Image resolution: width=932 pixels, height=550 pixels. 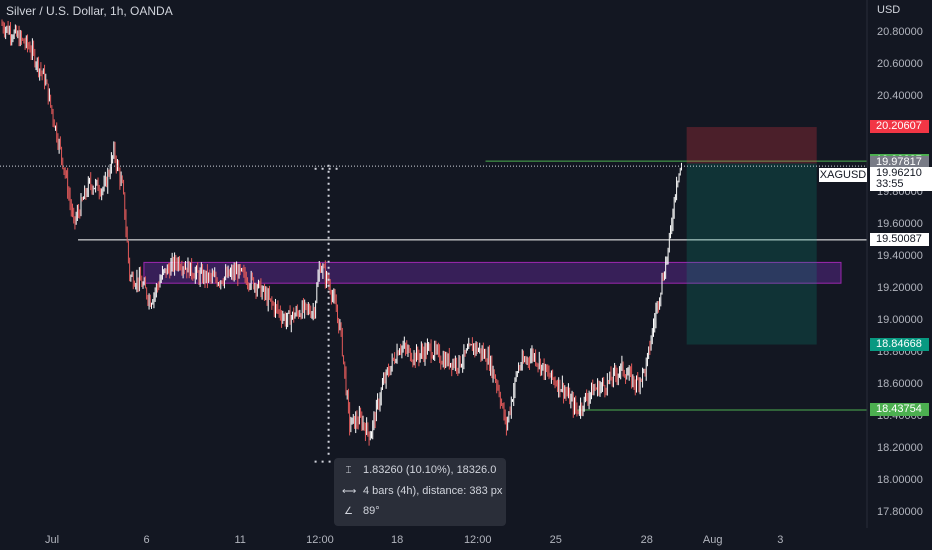 What do you see at coordinates (900, 256) in the screenshot?
I see `price-tick-label: 19.40000` at bounding box center [900, 256].